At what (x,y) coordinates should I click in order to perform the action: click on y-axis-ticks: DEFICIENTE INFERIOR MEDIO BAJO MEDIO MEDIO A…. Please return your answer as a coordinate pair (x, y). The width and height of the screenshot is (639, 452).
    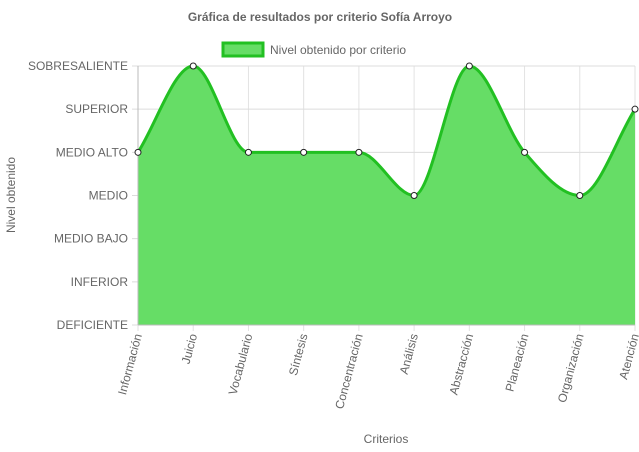
    Looking at the image, I should click on (78, 195).